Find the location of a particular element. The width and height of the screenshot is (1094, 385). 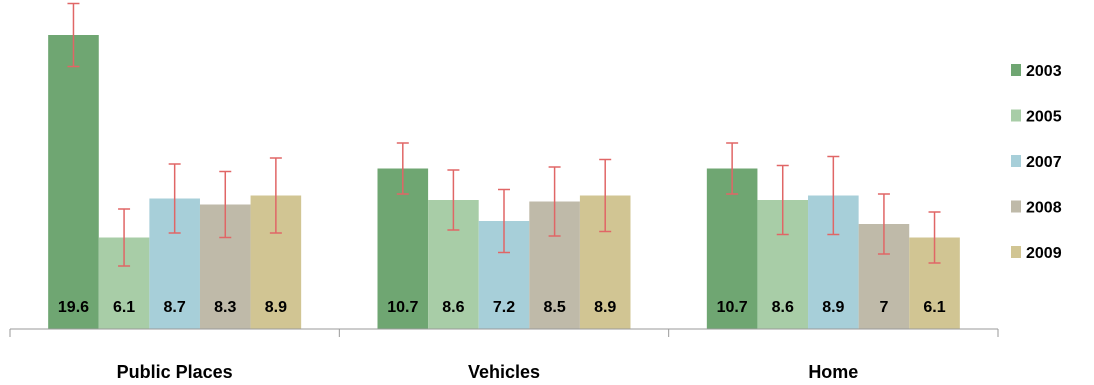

data-label-2008-0: 8.3 is located at coordinates (225, 307).